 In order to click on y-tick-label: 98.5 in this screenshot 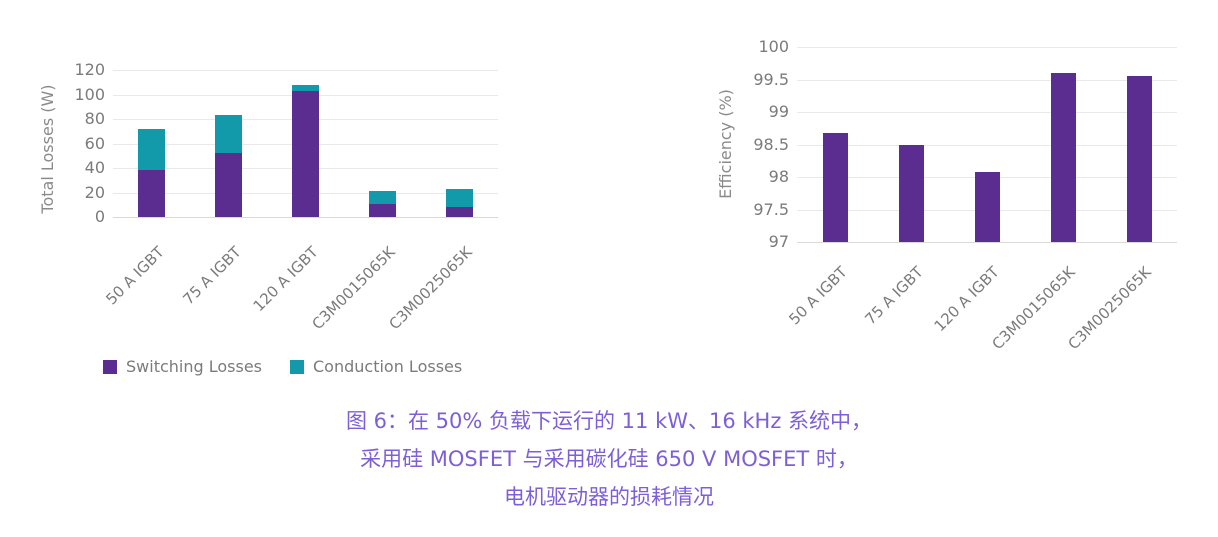, I will do `click(771, 144)`.